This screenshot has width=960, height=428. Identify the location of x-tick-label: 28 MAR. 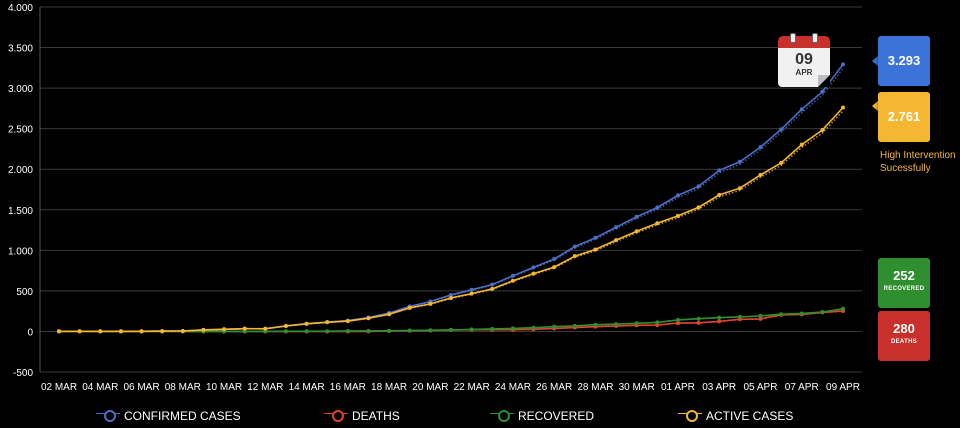
(595, 387).